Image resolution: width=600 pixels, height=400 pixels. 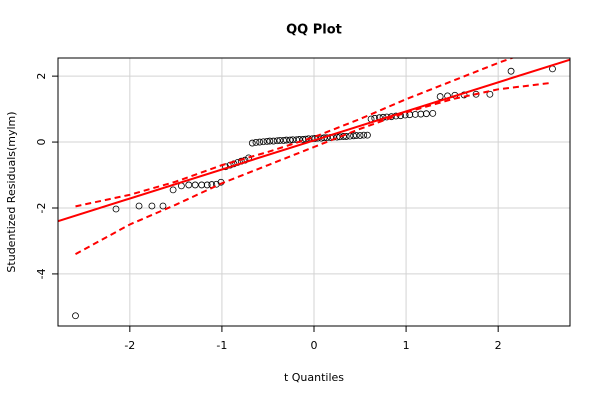 I want to click on y-tick-label: -4, so click(x=41, y=273).